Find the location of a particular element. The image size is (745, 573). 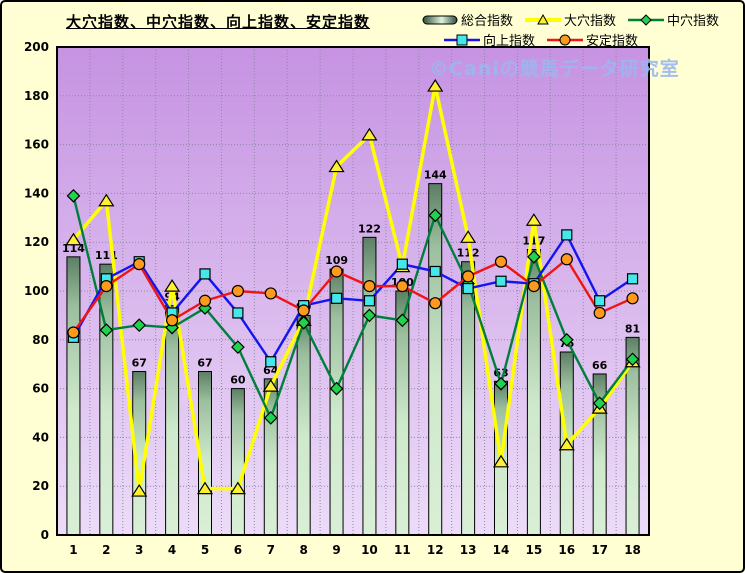

legend-label-antei: 安定指数 is located at coordinates (612, 41).